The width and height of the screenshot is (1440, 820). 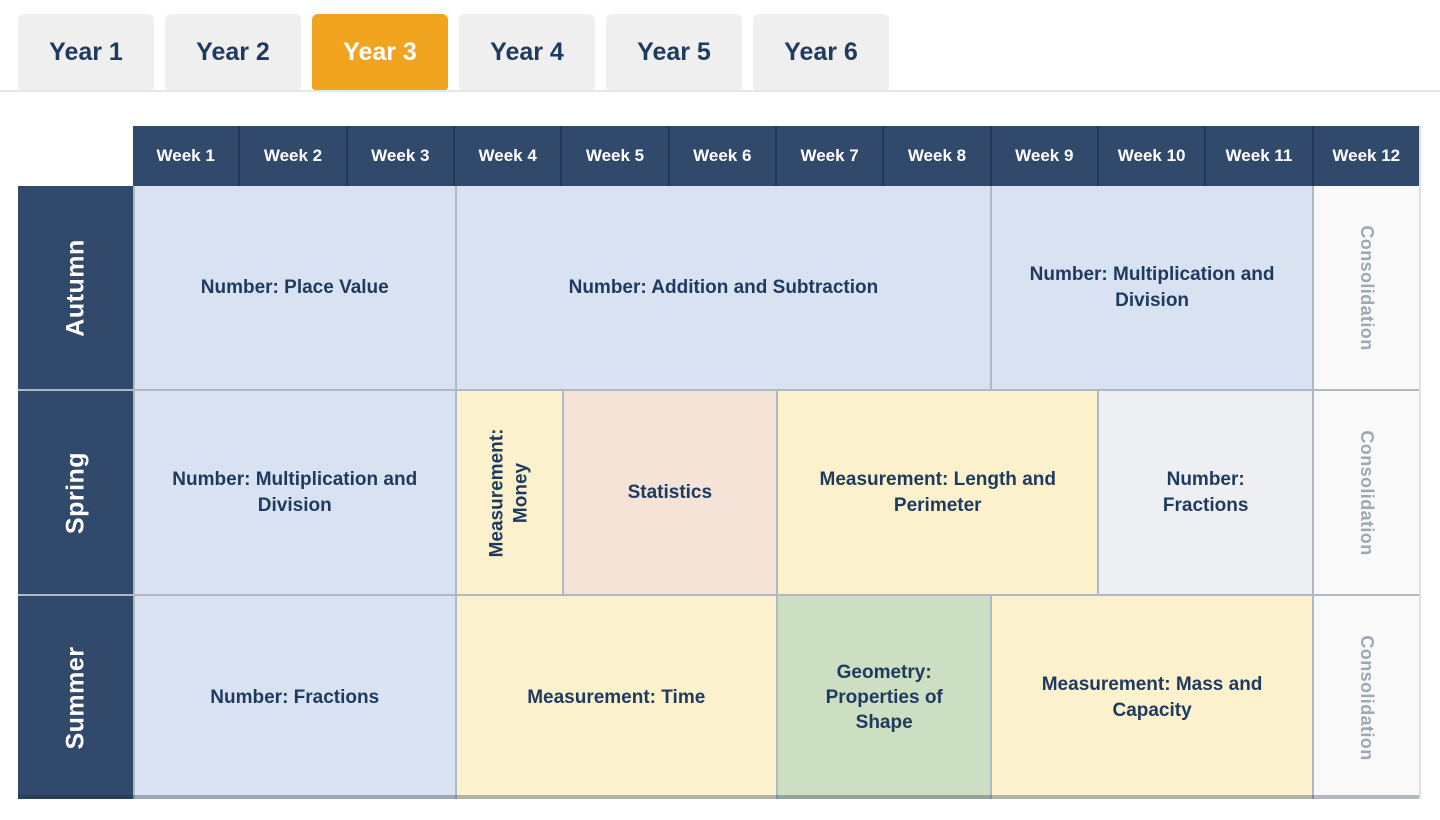 I want to click on term-label-autumn: Autumn, so click(x=75, y=287).